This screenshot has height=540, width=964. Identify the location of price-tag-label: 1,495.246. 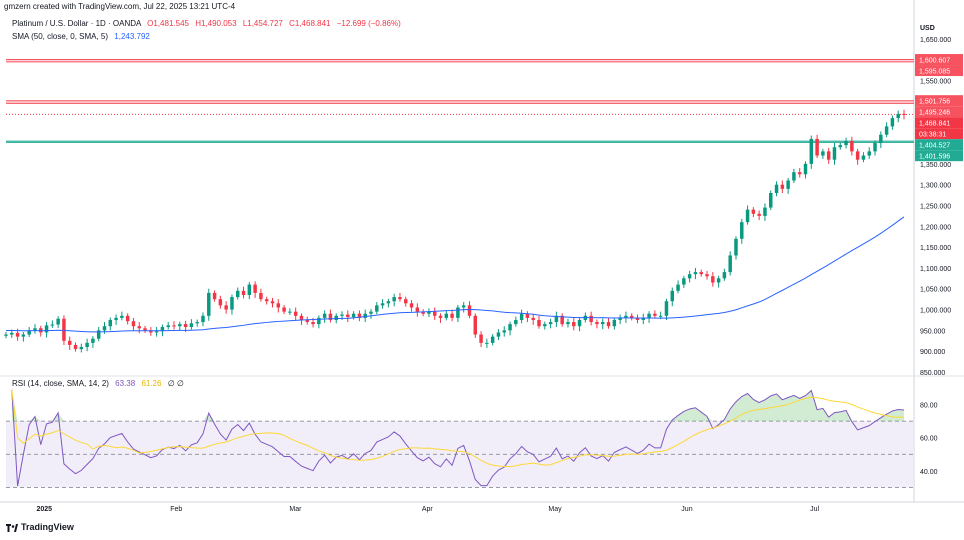
(934, 113).